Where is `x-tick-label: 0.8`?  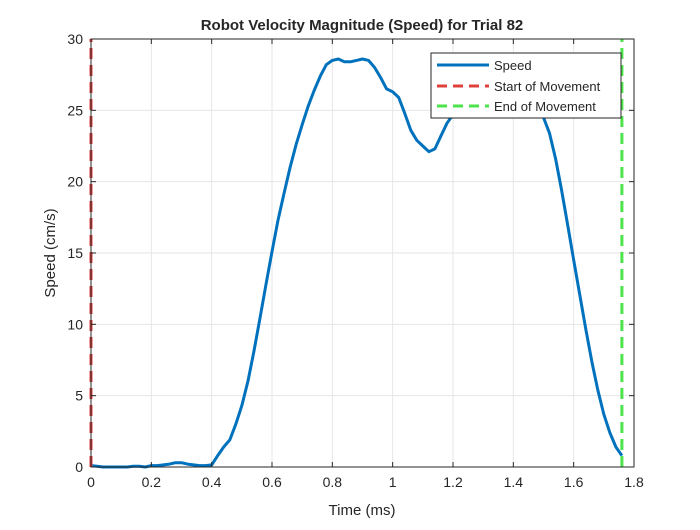
x-tick-label: 0.8 is located at coordinates (333, 482).